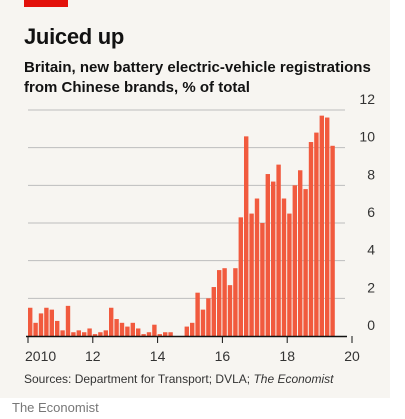  Describe the element at coordinates (158, 356) in the screenshot. I see `x-tick-label: 14` at that location.